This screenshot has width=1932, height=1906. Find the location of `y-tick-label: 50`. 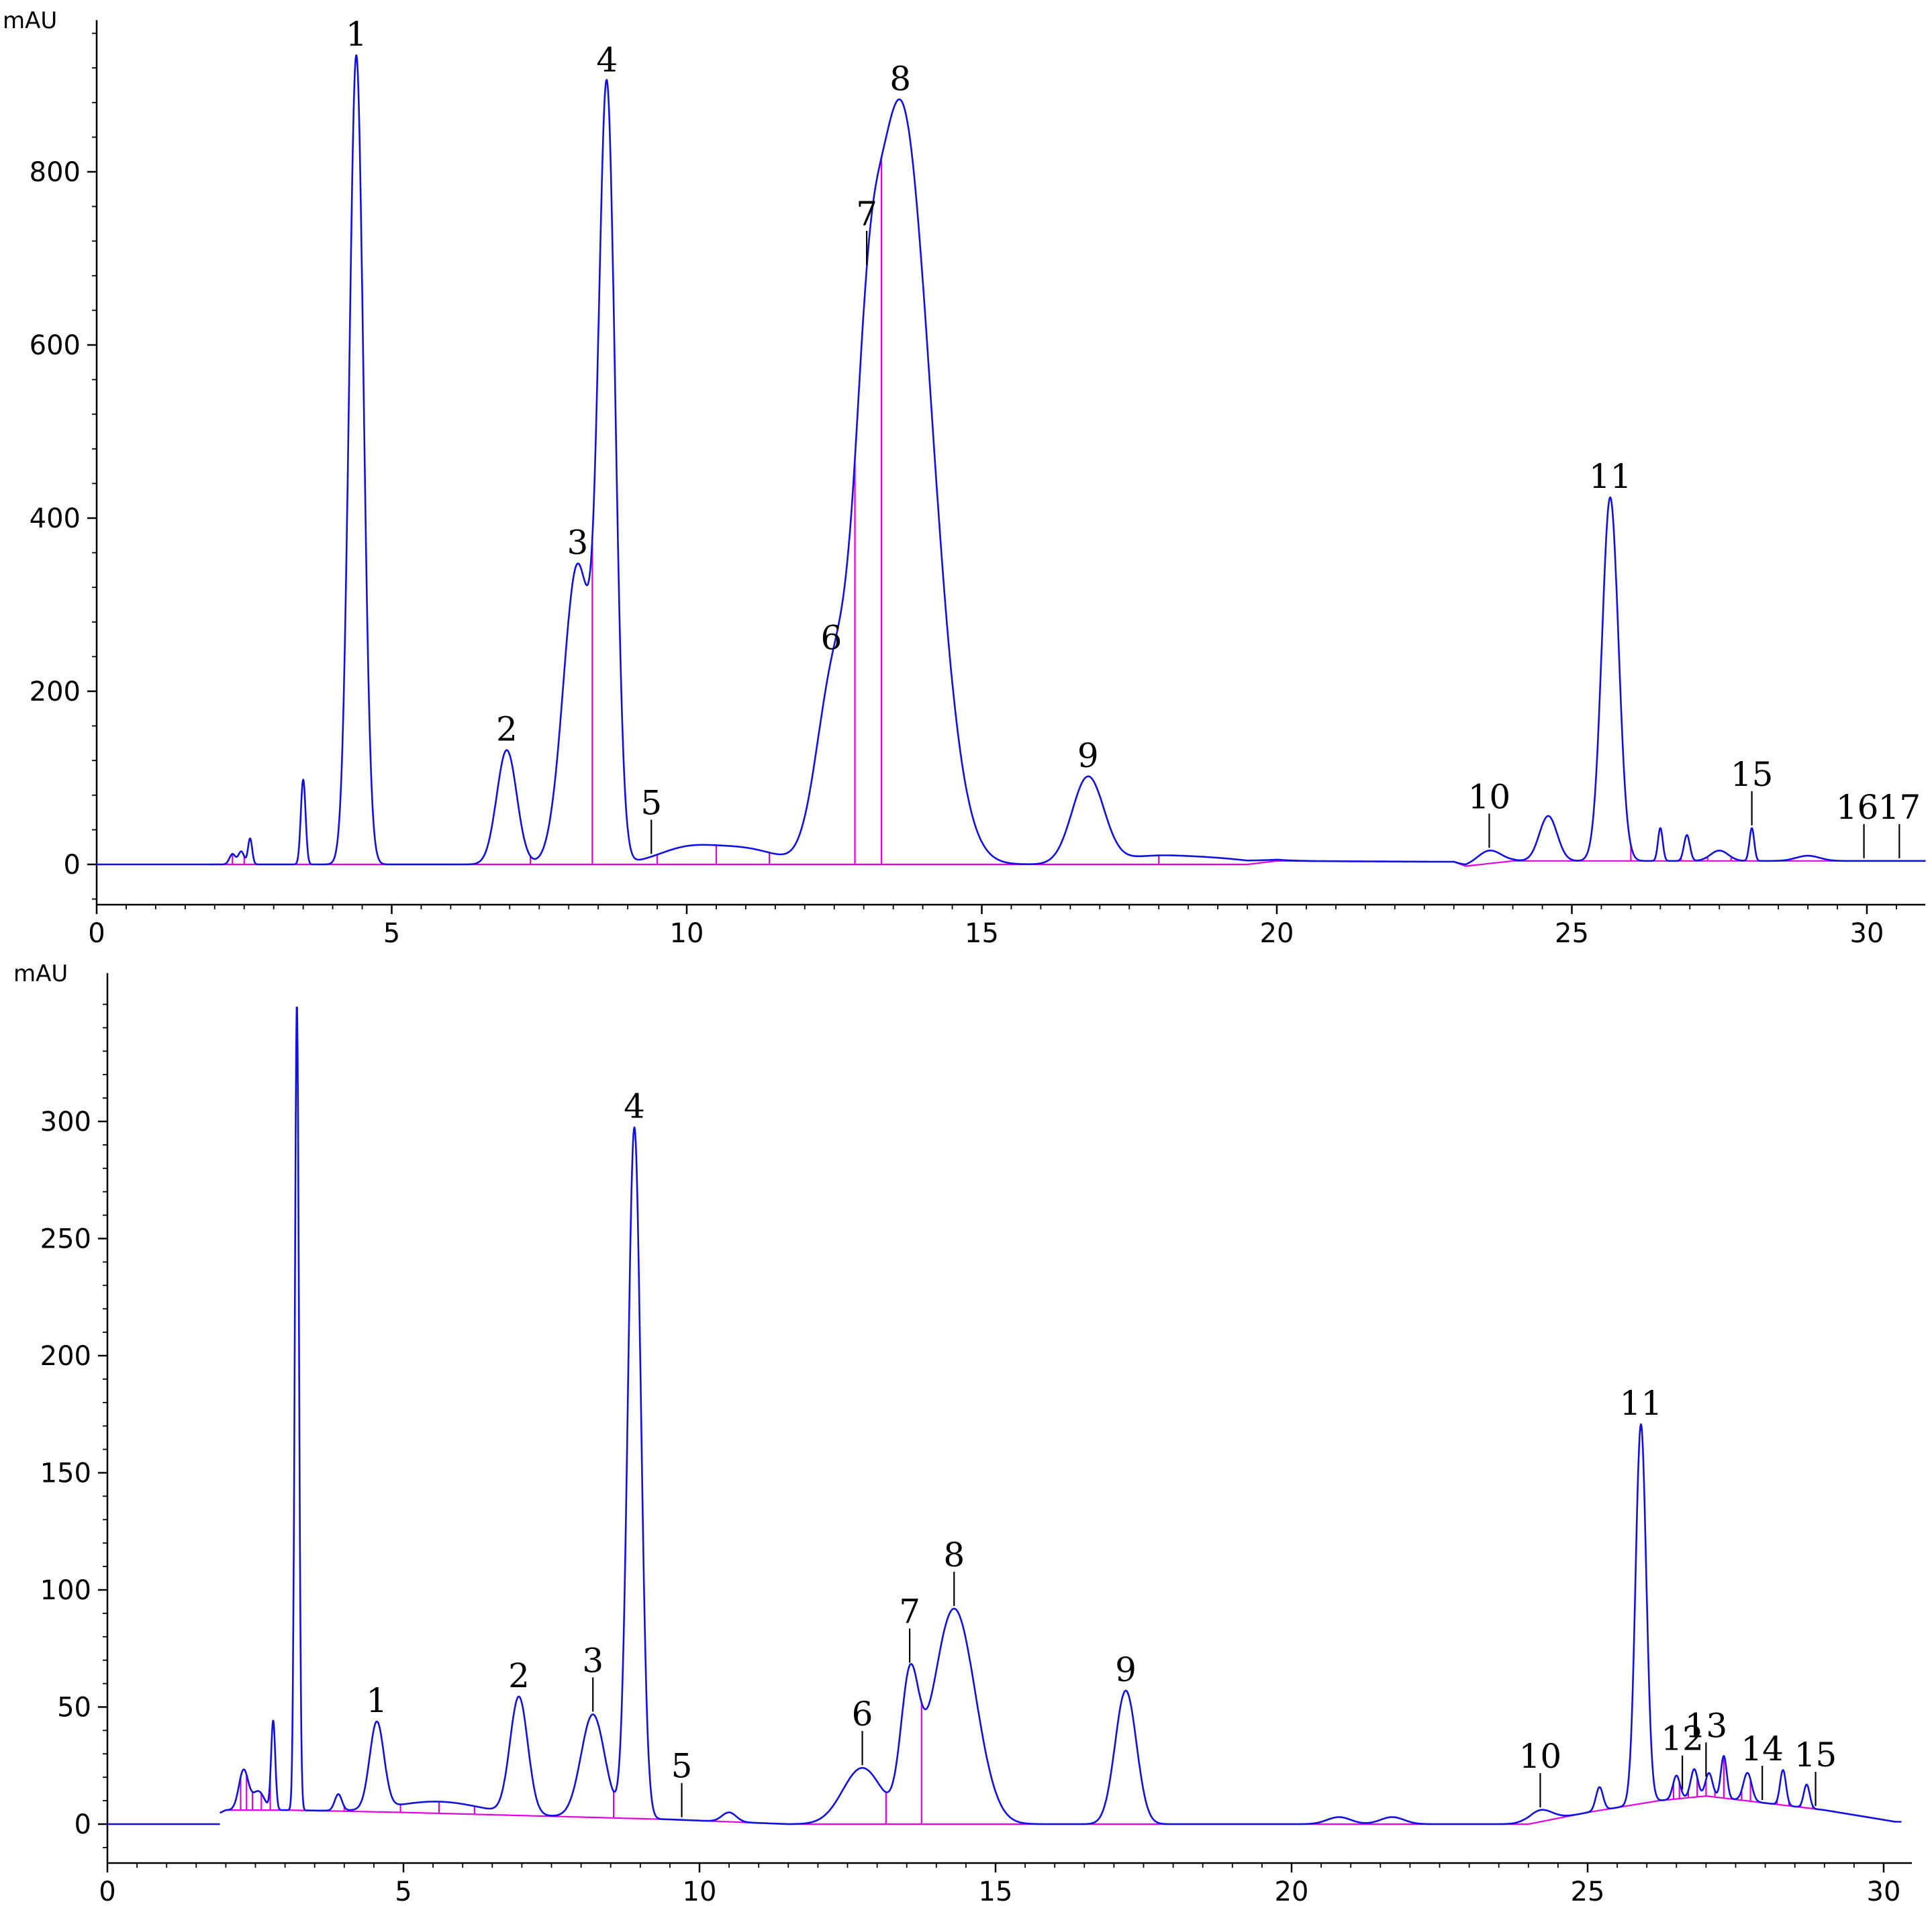

y-tick-label: 50 is located at coordinates (74, 1708).